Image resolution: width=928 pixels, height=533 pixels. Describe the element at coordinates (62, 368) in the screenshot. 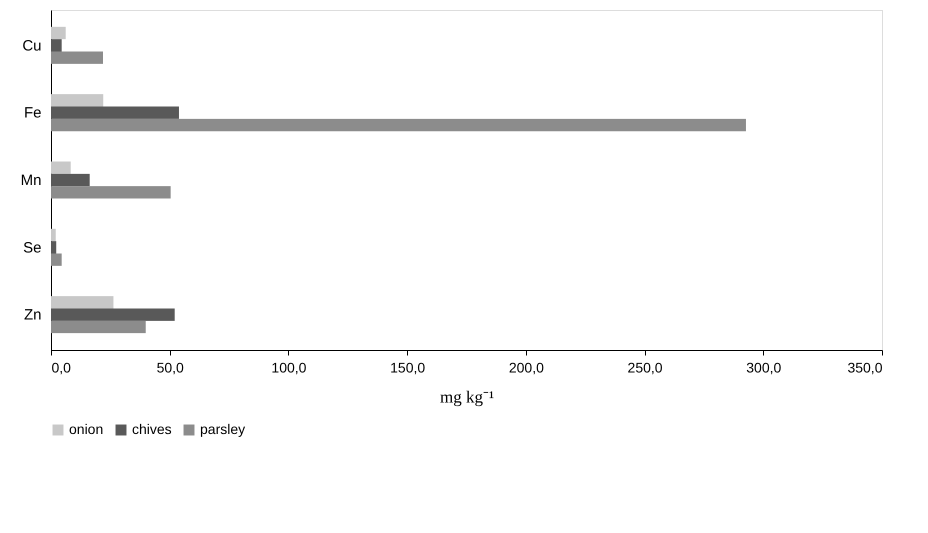

I see `x-tick-label: 0,0` at that location.